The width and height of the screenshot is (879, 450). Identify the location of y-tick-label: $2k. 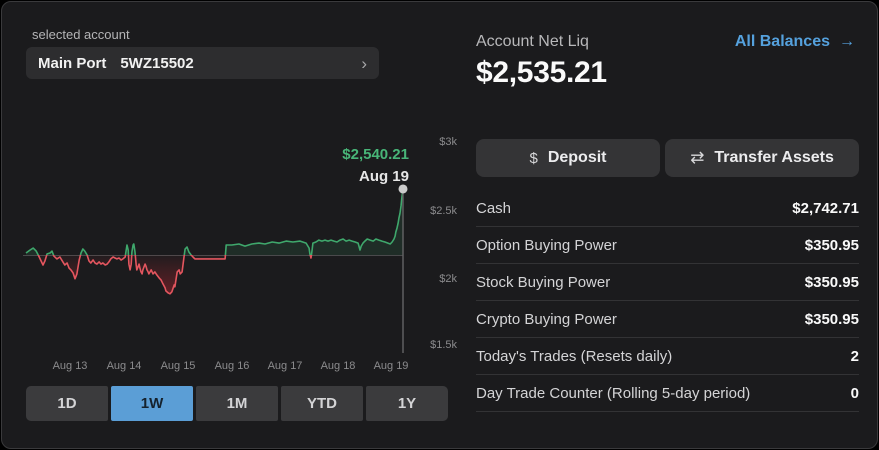
(448, 279).